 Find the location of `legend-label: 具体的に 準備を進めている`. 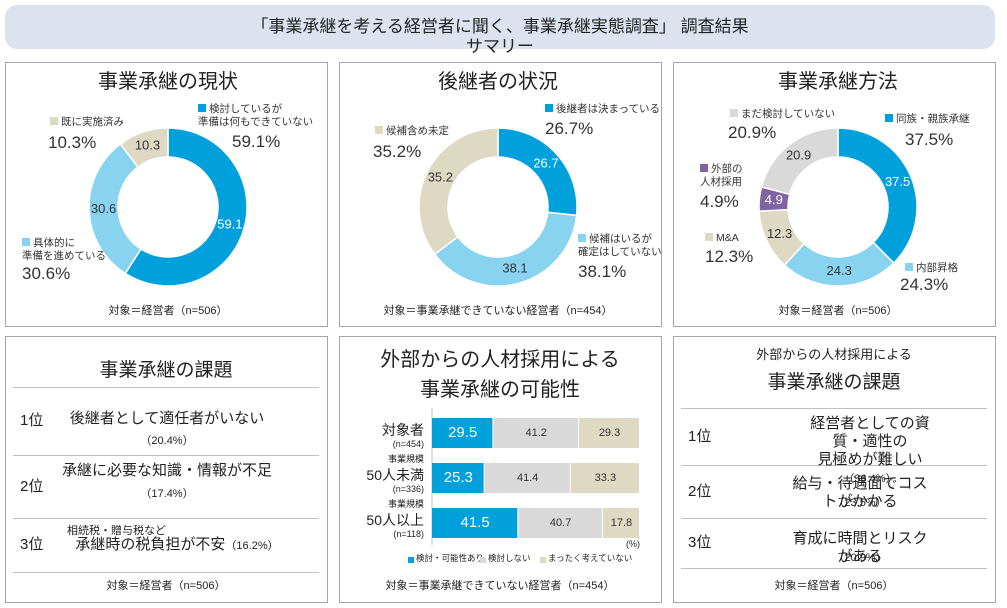

legend-label: 具体的に 準備を進めている is located at coordinates (64, 249).